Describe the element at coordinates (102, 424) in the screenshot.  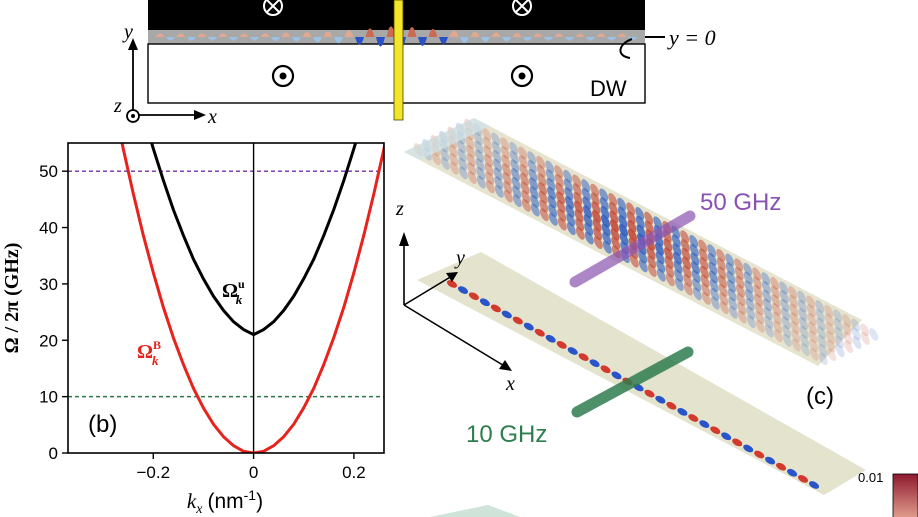
I see `panel-label-b: (b)` at that location.